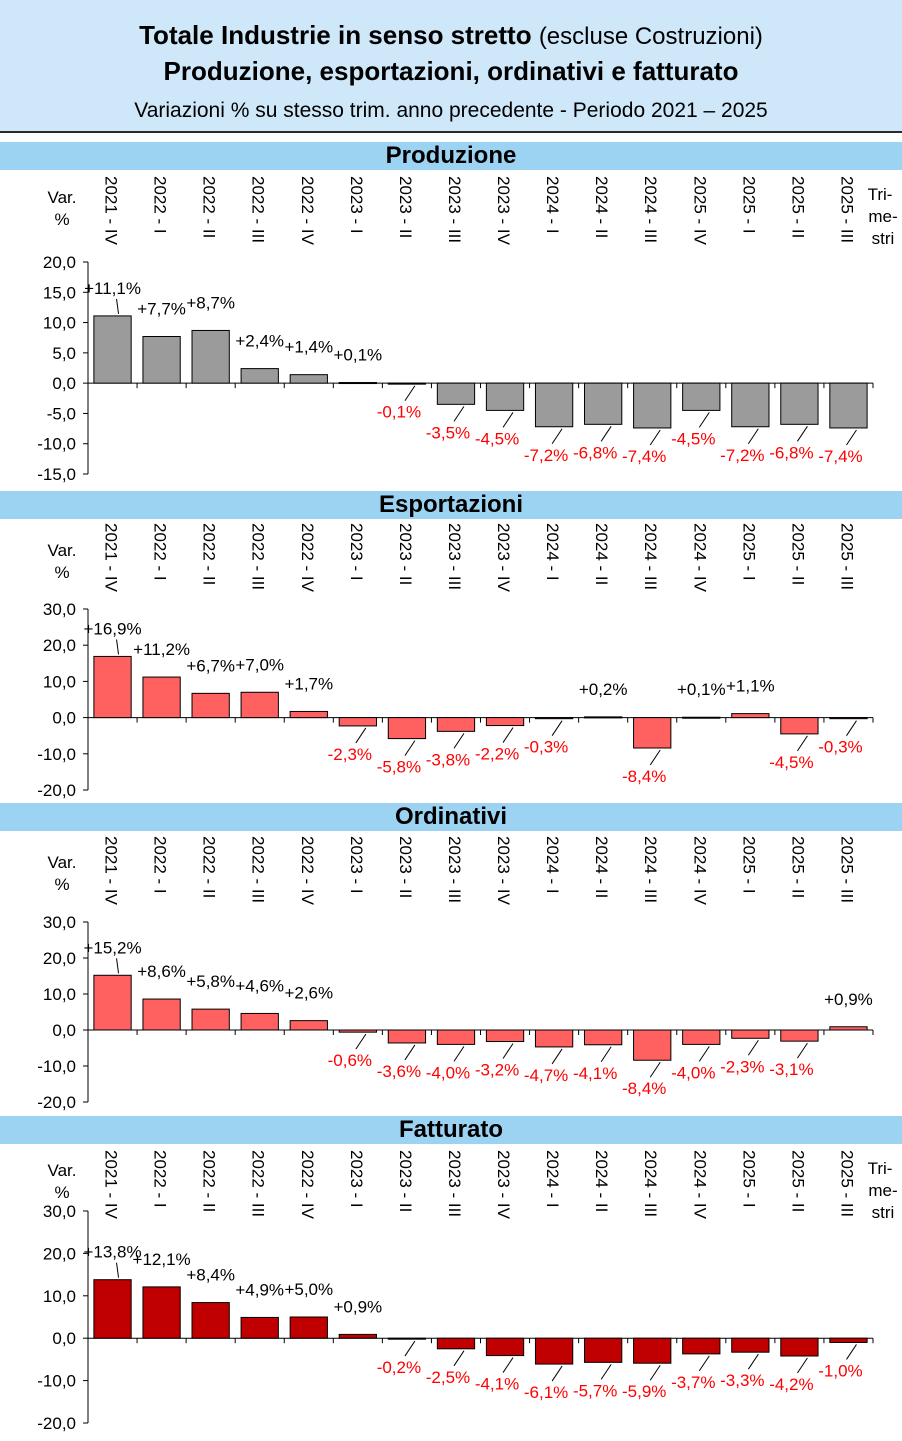  What do you see at coordinates (448, 1377) in the screenshot?
I see `data-label: -2,5%` at bounding box center [448, 1377].